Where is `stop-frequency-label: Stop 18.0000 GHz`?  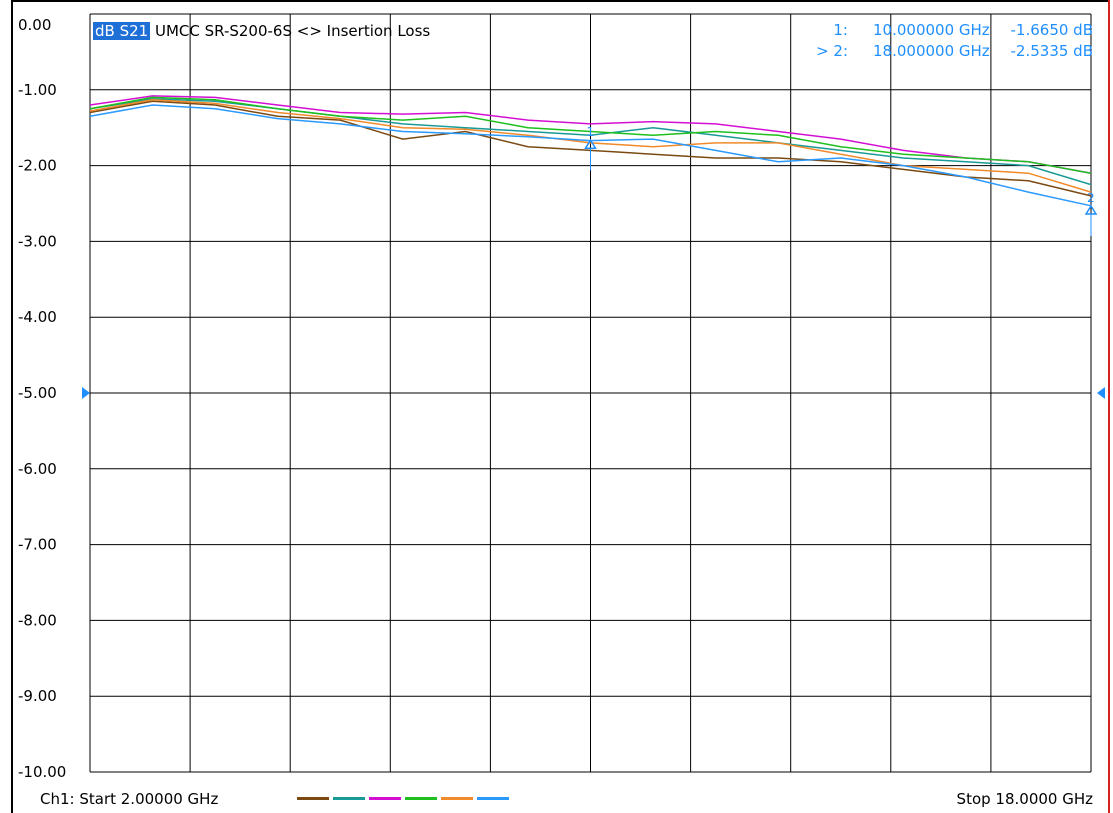 stop-frequency-label: Stop 18.0000 GHz is located at coordinates (1024, 799).